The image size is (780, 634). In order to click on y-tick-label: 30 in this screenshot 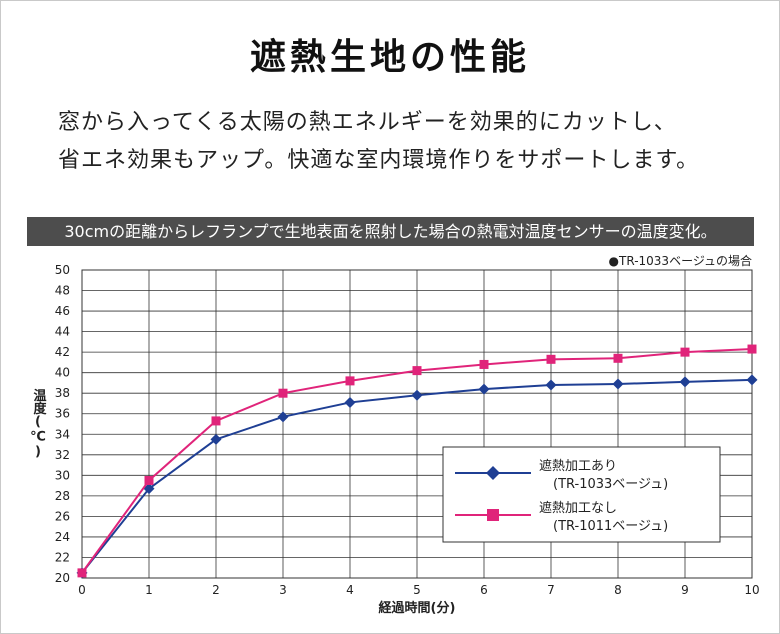, I will do `click(62, 475)`.